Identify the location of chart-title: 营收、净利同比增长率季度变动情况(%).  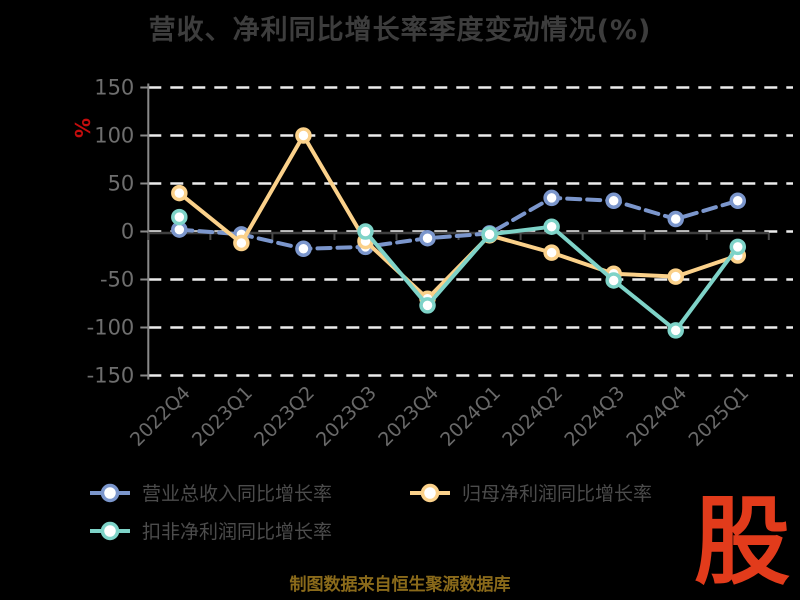
(400, 30).